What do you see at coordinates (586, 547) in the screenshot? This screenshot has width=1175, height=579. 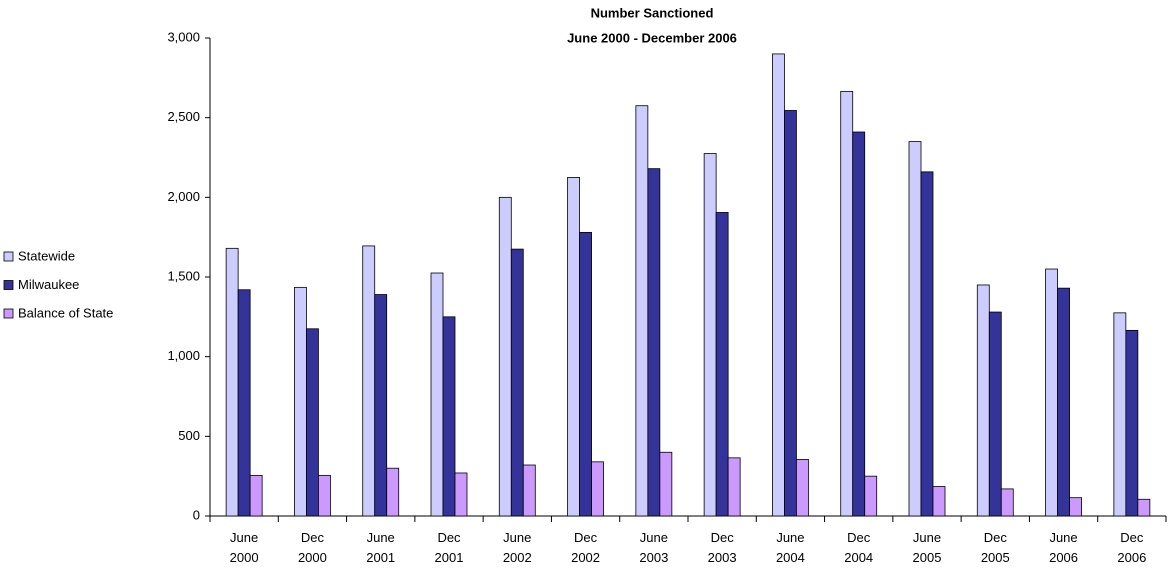 I see `x-tick-label: Dec 2002` at bounding box center [586, 547].